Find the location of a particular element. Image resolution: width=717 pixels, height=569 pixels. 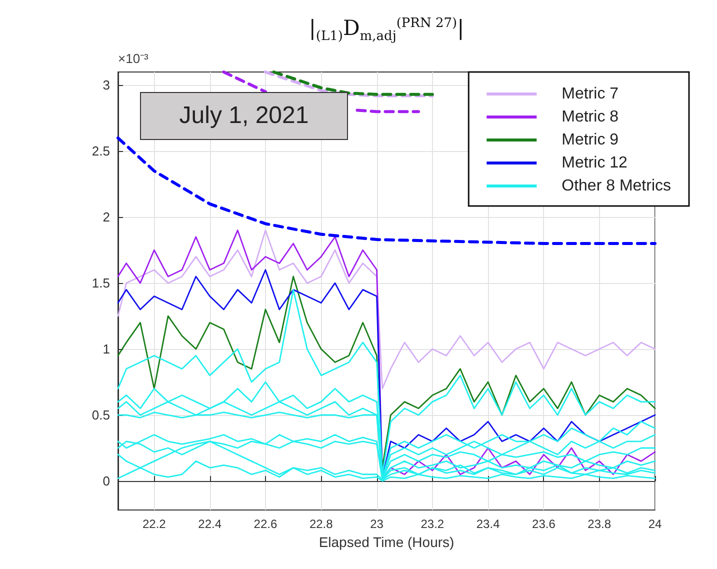

y-tick-label: 0.5 is located at coordinates (101, 415).